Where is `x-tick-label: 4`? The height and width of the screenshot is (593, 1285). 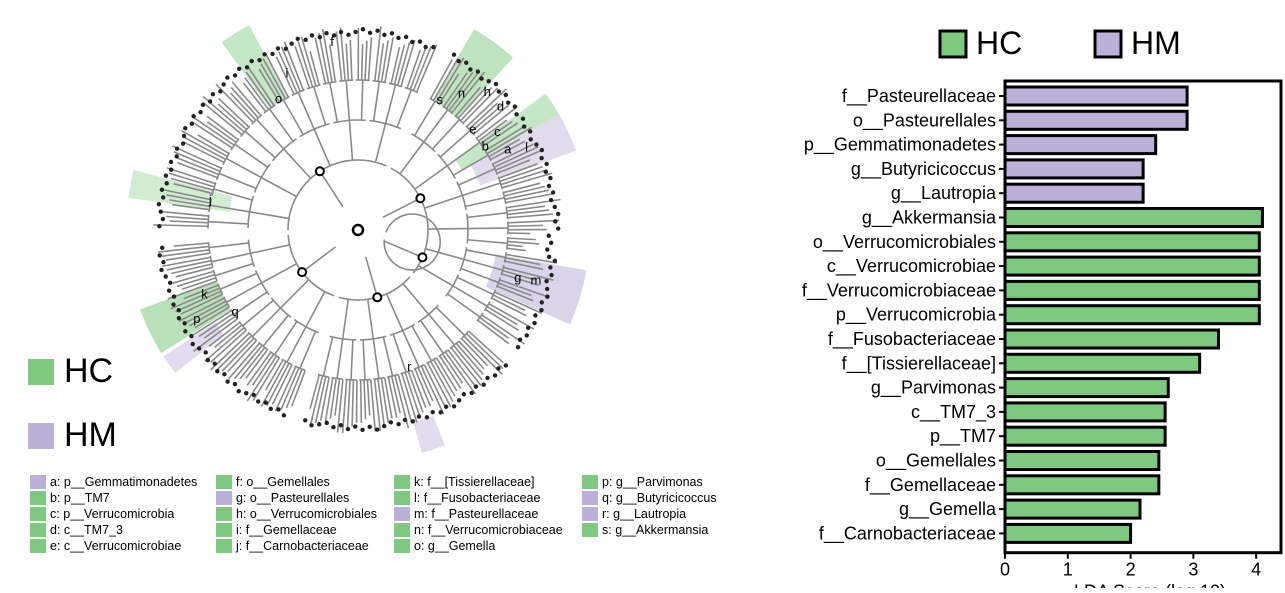 x-tick-label: 4 is located at coordinates (1256, 570).